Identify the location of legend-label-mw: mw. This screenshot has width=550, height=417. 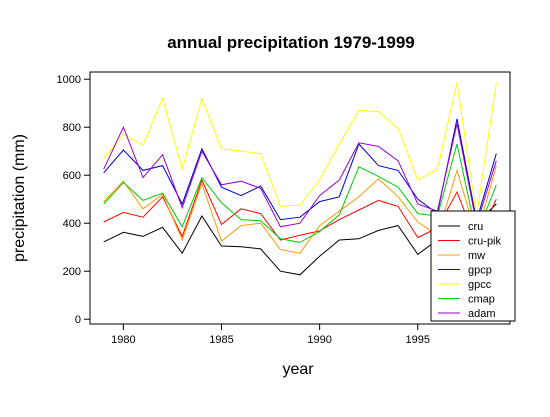
(476, 256).